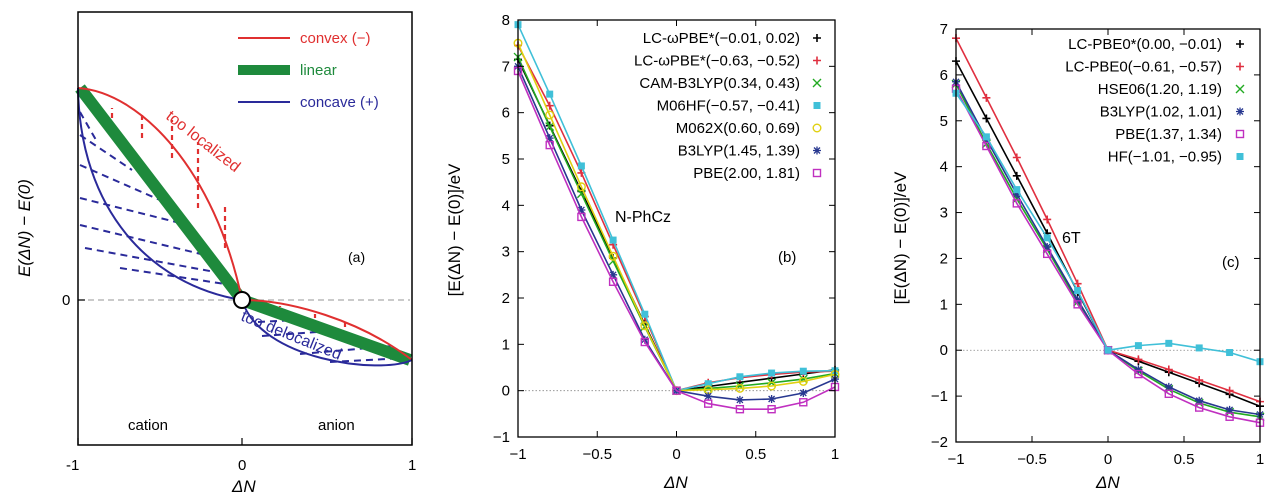  Describe the element at coordinates (336, 425) in the screenshot. I see `annotation-anion: anion` at that location.